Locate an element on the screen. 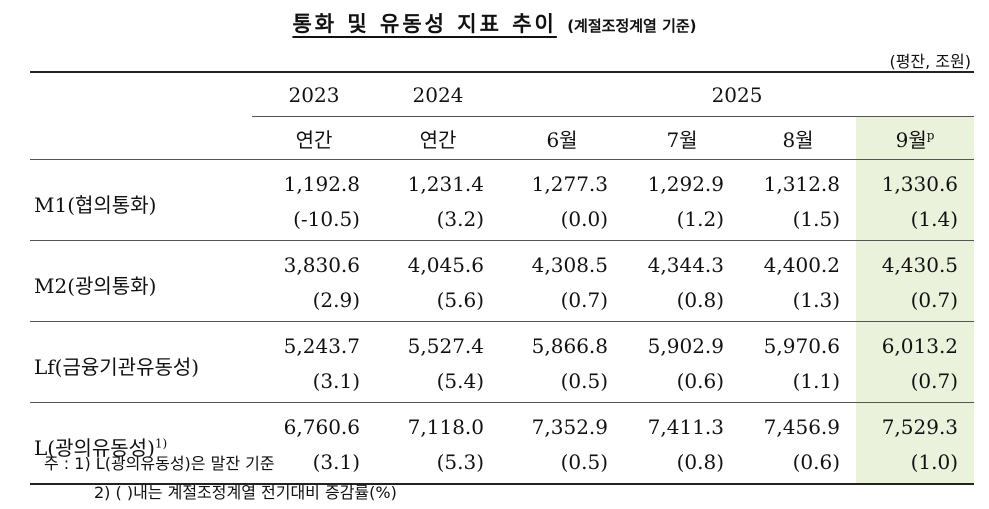  value-cell: 7,118.0 is located at coordinates (445, 427).